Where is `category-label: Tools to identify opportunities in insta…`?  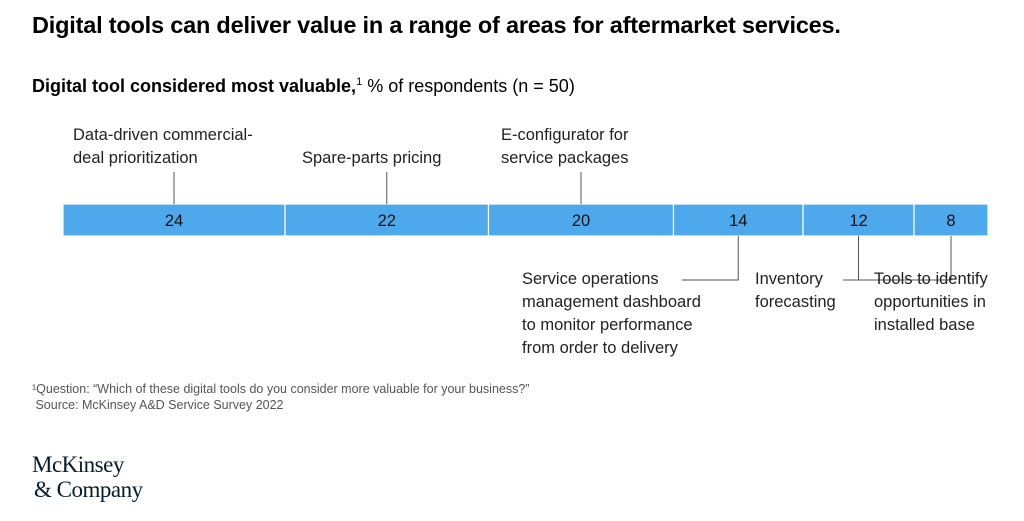
category-label: Tools to identify opportunities in insta… is located at coordinates (931, 302).